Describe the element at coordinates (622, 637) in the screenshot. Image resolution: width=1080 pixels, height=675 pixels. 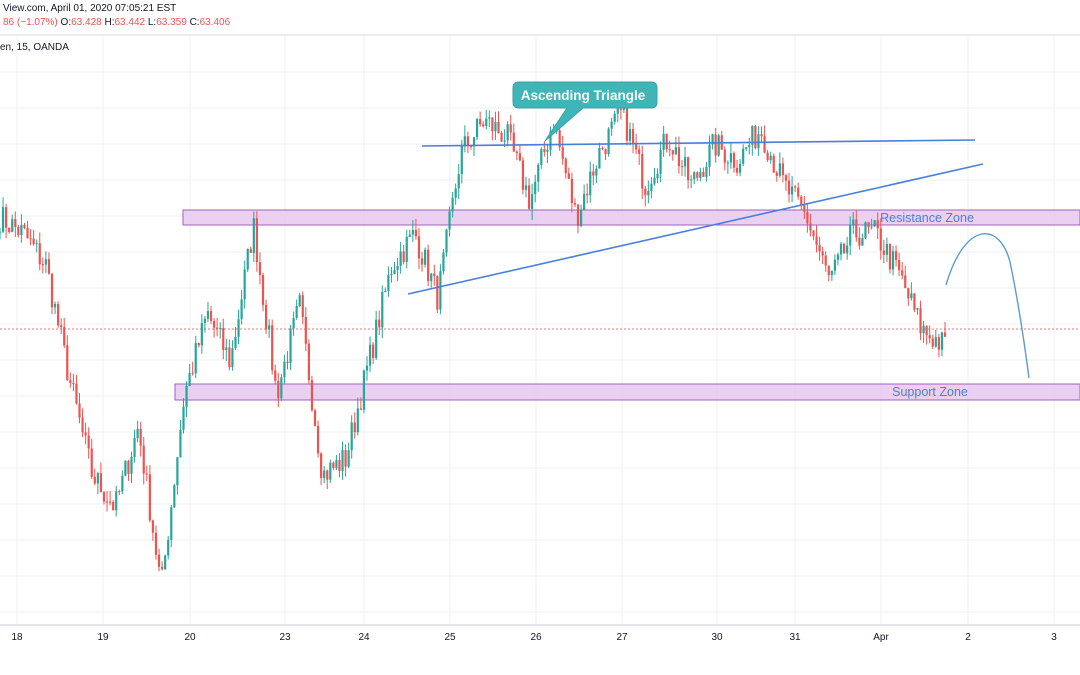
I see `x-tick-label: 27` at that location.